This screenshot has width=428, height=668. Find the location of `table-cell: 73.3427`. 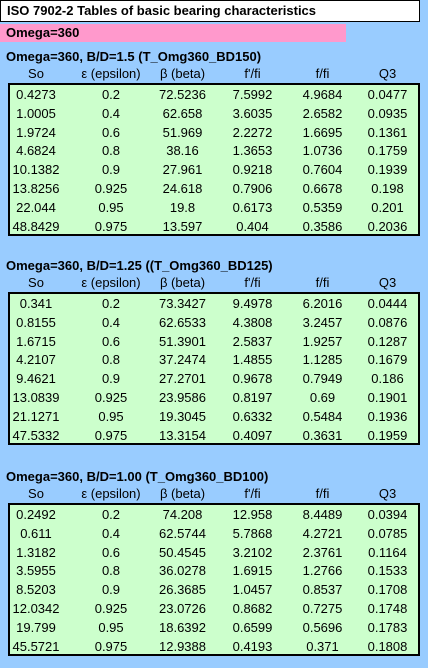

table-cell: 73.3427 is located at coordinates (182, 303).